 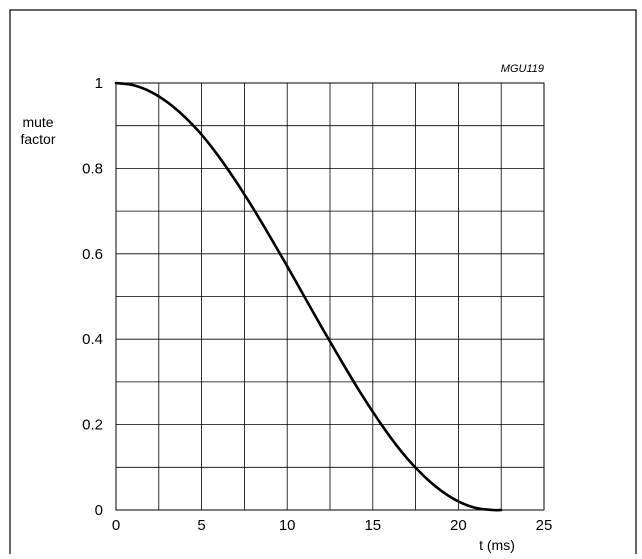 I want to click on y-tick-label: 0.4, so click(x=92, y=339).